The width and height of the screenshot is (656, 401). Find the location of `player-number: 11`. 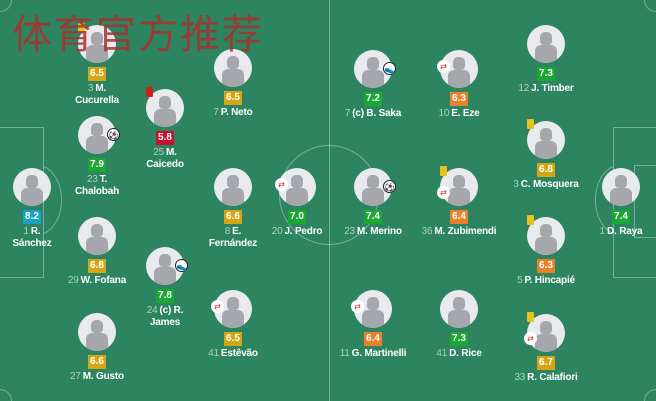

player-number: 11 is located at coordinates (344, 353).